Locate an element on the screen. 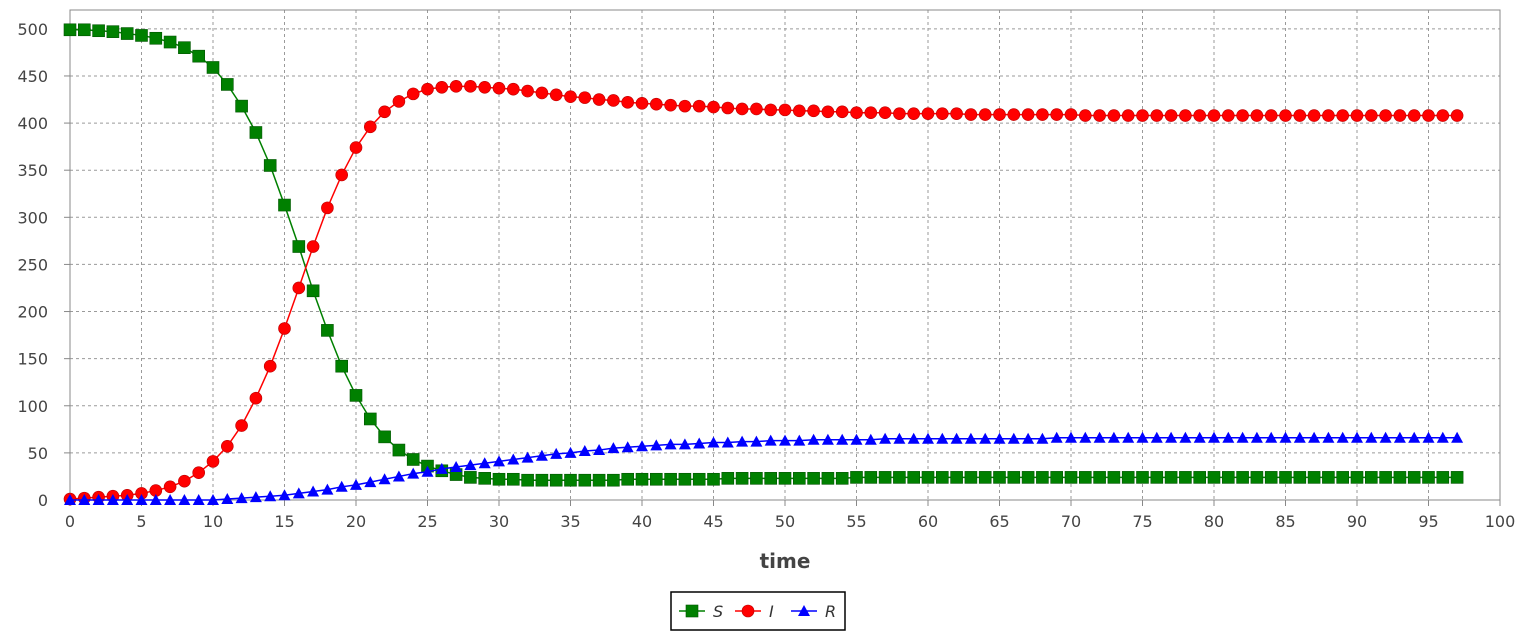 The height and width of the screenshot is (636, 1522). x-tick-label: 15 is located at coordinates (284, 521).